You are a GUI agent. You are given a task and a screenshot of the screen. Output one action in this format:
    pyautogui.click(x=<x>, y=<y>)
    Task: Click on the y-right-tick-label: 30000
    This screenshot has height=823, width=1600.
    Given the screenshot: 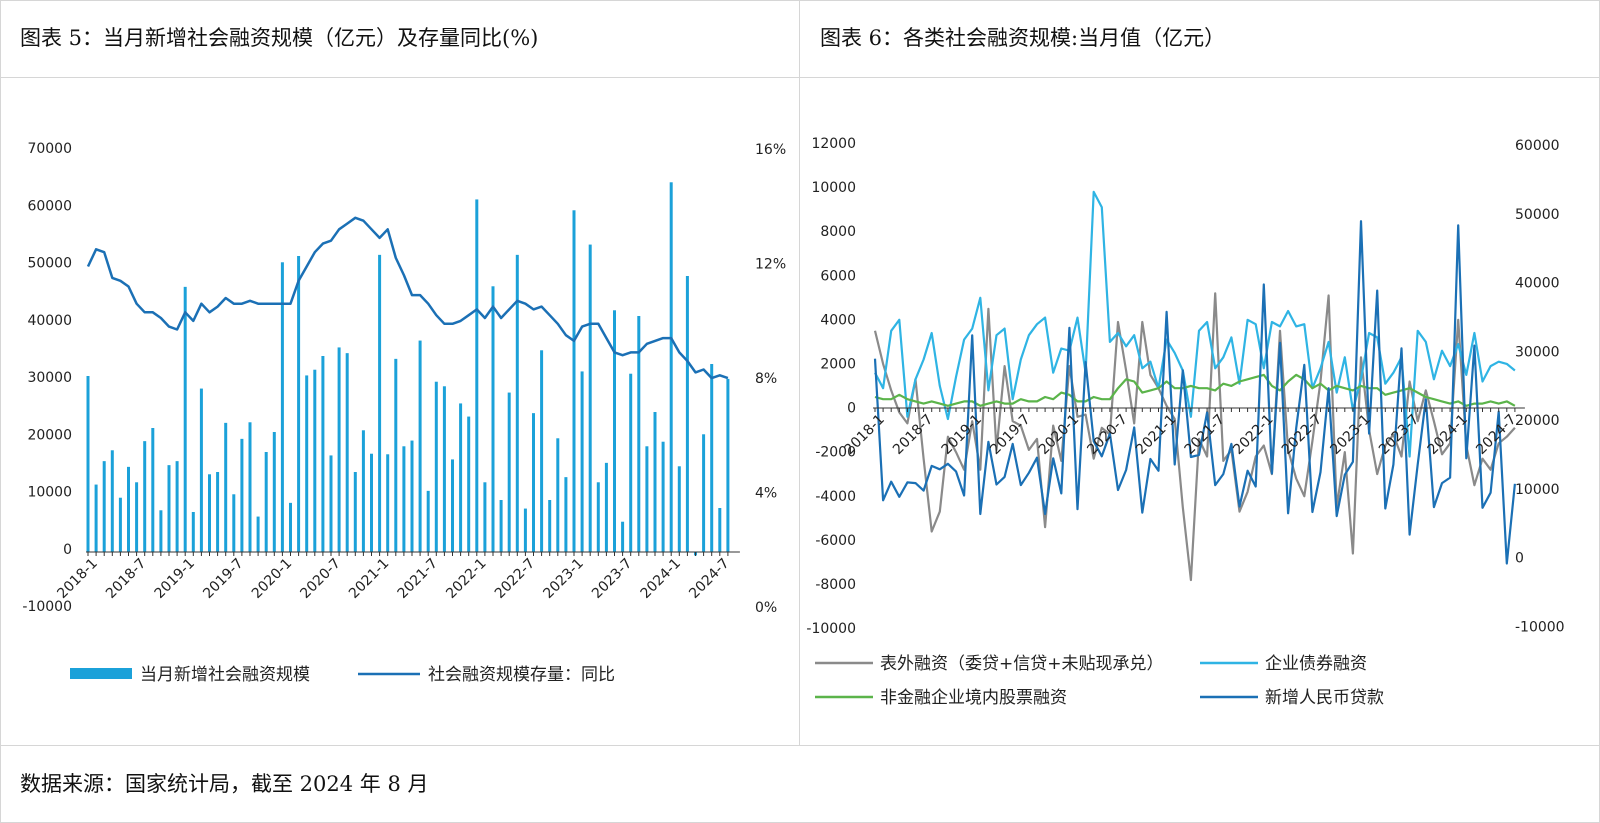 What is the action you would take?
    pyautogui.click(x=1537, y=352)
    